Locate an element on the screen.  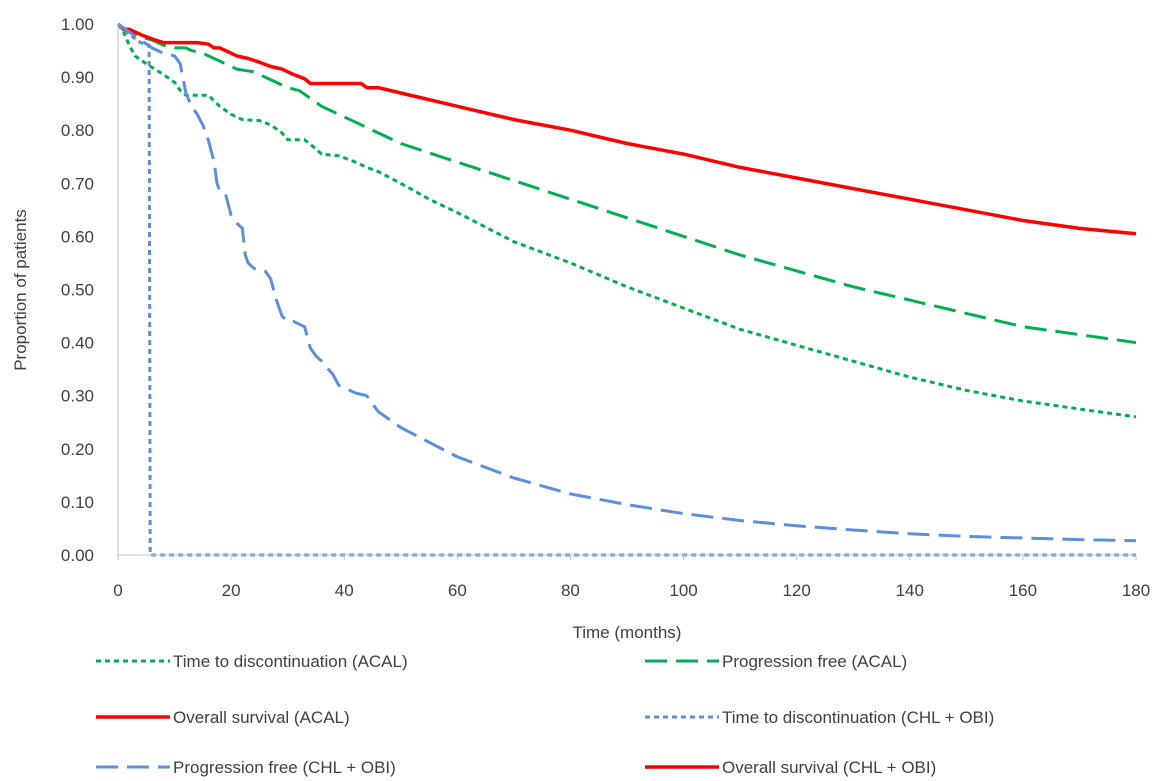
legend-item: Progression free (ACAL) is located at coordinates (776, 661).